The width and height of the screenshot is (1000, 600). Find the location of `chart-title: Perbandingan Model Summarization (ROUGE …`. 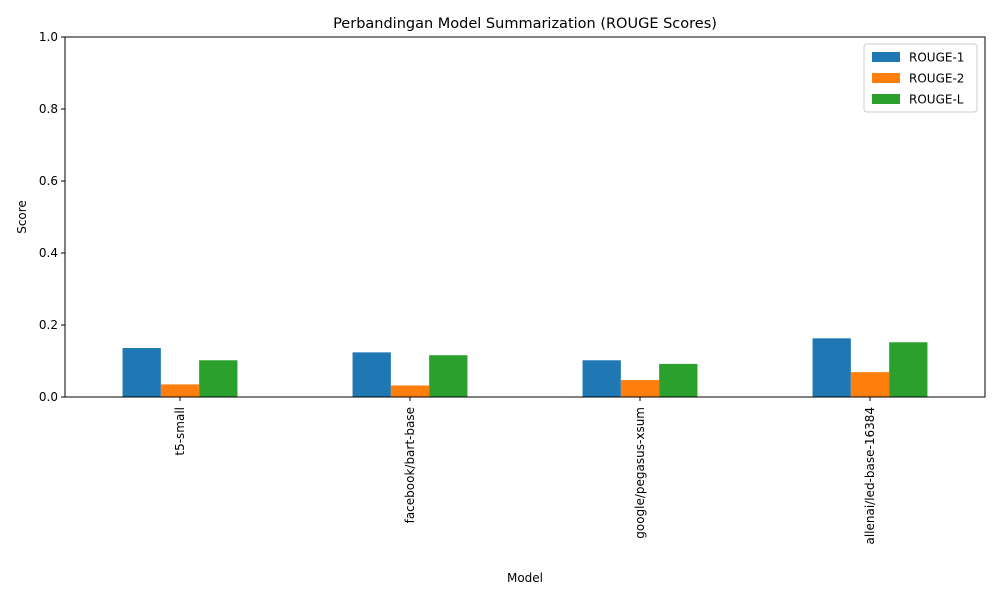

chart-title: Perbandingan Model Summarization (ROUGE … is located at coordinates (525, 24).